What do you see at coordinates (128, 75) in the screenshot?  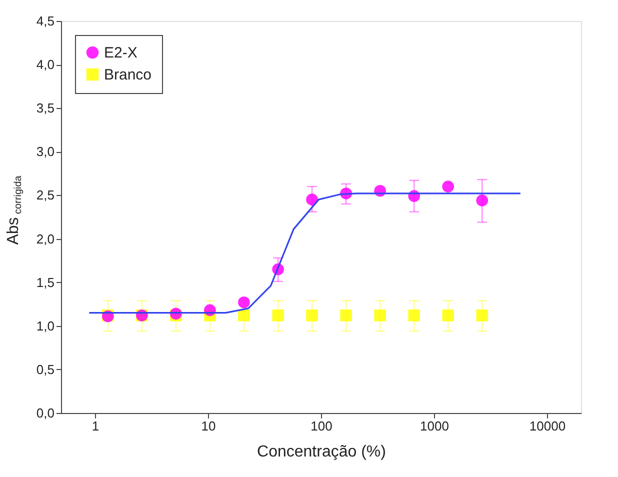 I see `legend-label: Branco` at bounding box center [128, 75].